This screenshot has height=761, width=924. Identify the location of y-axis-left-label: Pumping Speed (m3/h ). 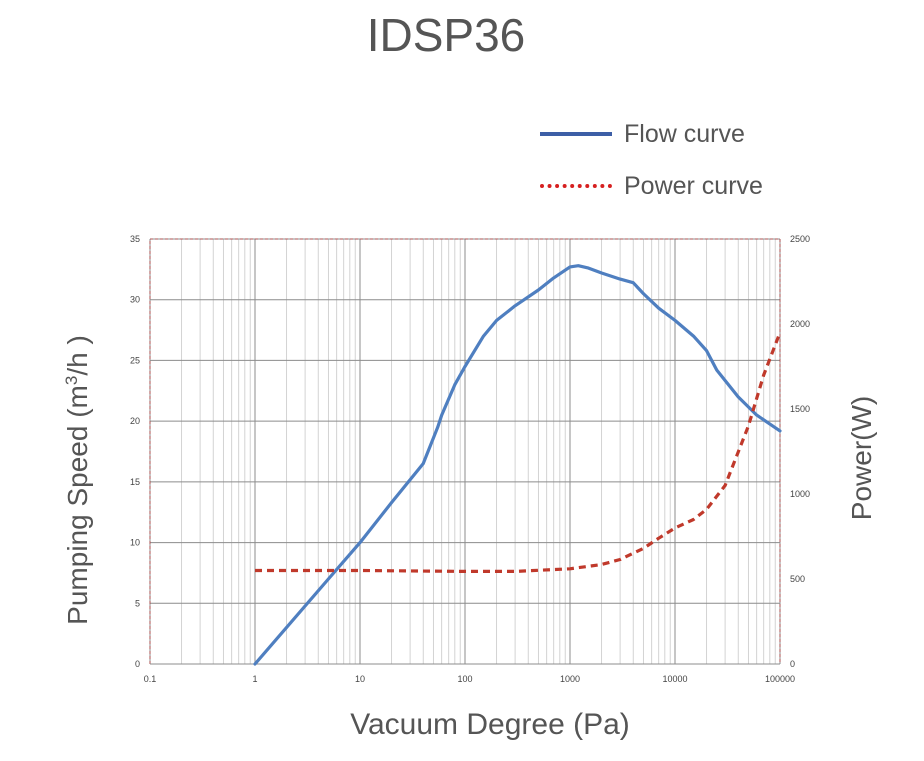
(78, 480).